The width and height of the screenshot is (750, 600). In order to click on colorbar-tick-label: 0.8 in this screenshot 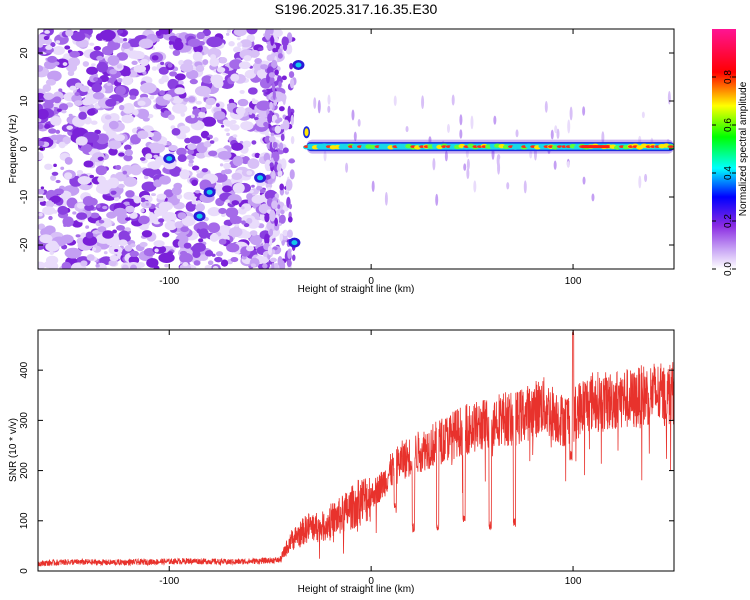, I will do `click(728, 77)`.